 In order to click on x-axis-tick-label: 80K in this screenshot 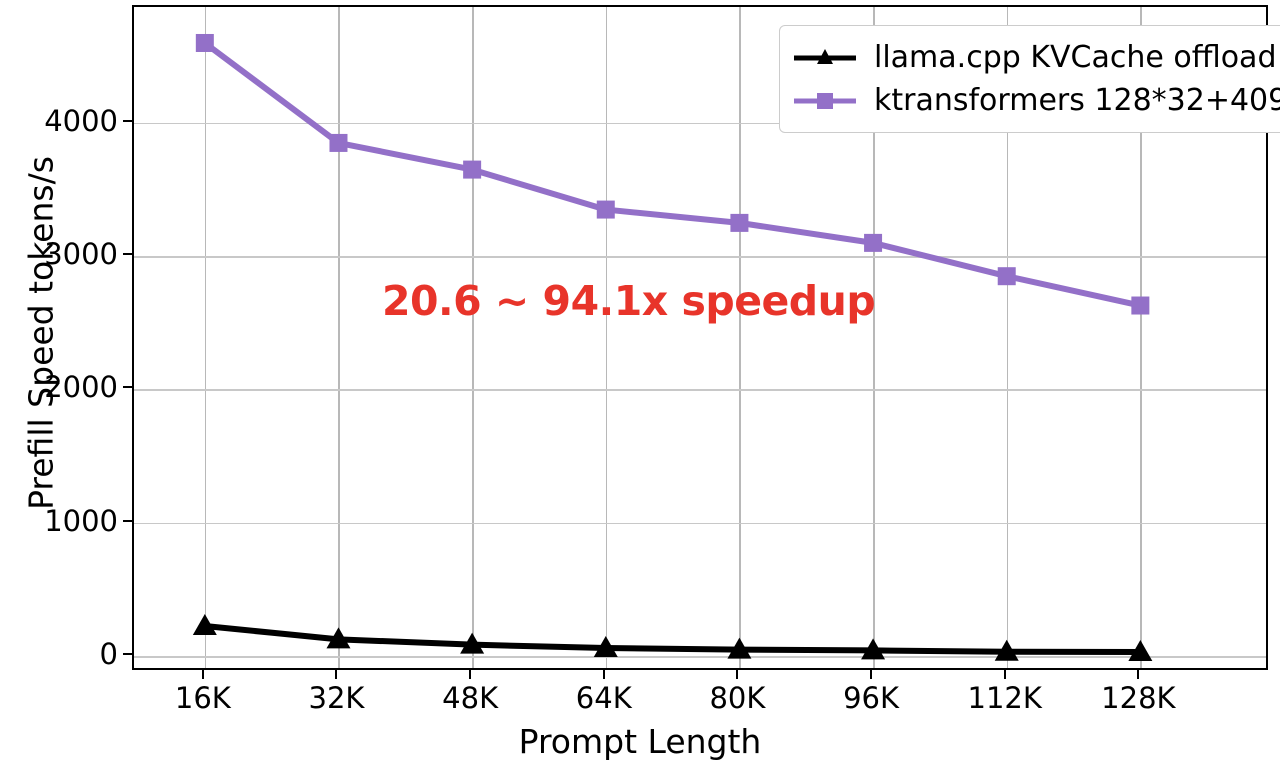, I will do `click(737, 698)`.